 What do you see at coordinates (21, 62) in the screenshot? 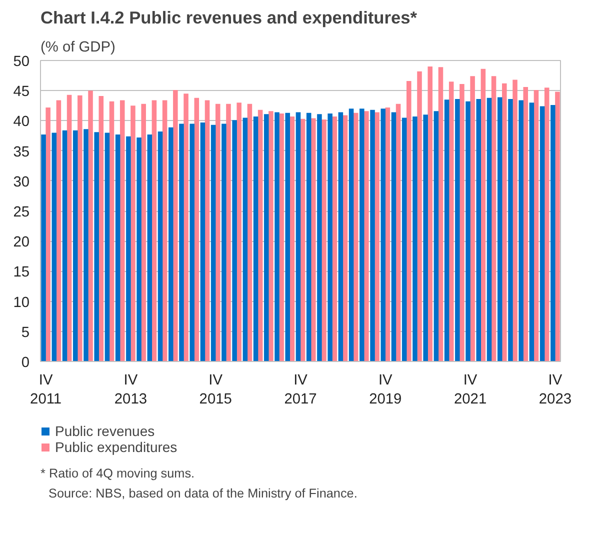
I see `y-tick-label: 50` at bounding box center [21, 62].